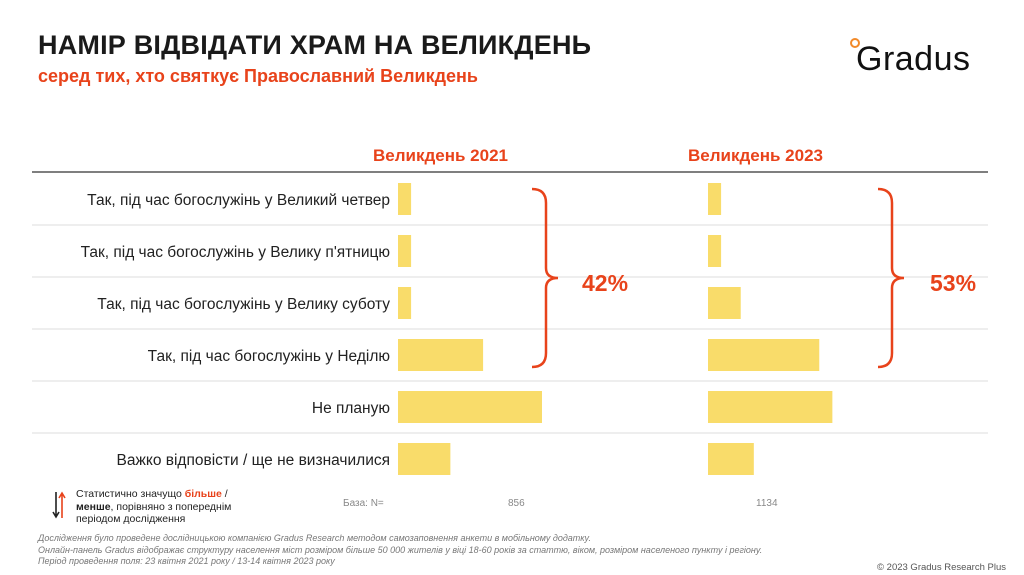 The height and width of the screenshot is (575, 1024). Describe the element at coordinates (130, 494) in the screenshot. I see `legend-text-1: Статистично значущо` at that location.